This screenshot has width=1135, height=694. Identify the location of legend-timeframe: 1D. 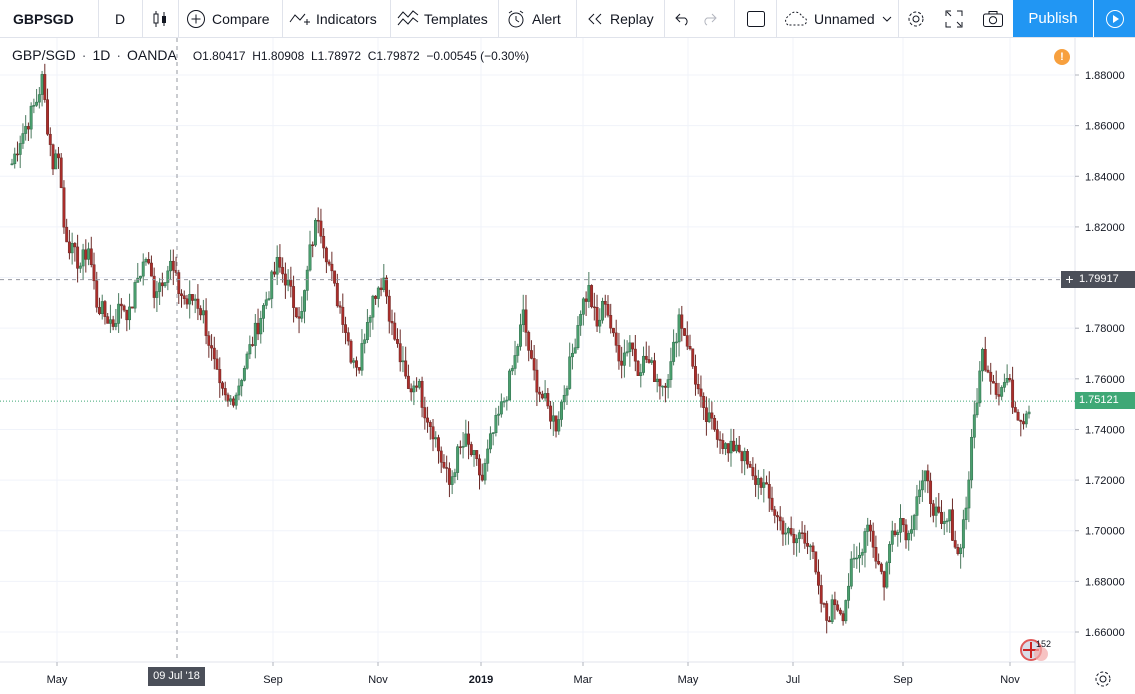
(101, 55).